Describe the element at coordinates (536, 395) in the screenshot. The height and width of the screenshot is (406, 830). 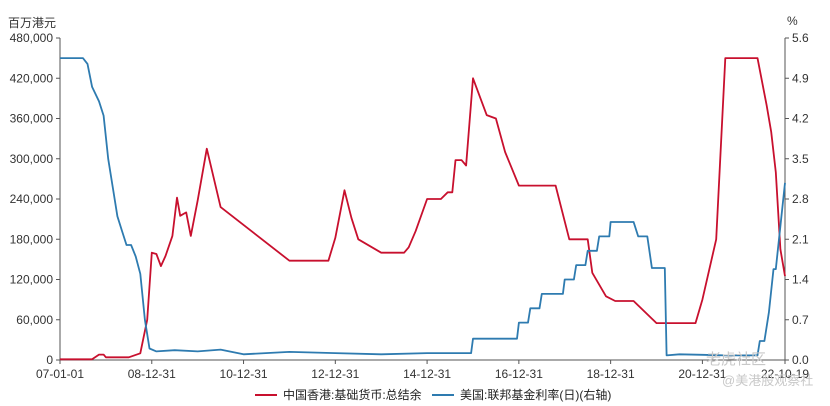
I see `legend-label-fed-funds-rate: 美国:联邦基金利率(日)(右轴)` at that location.